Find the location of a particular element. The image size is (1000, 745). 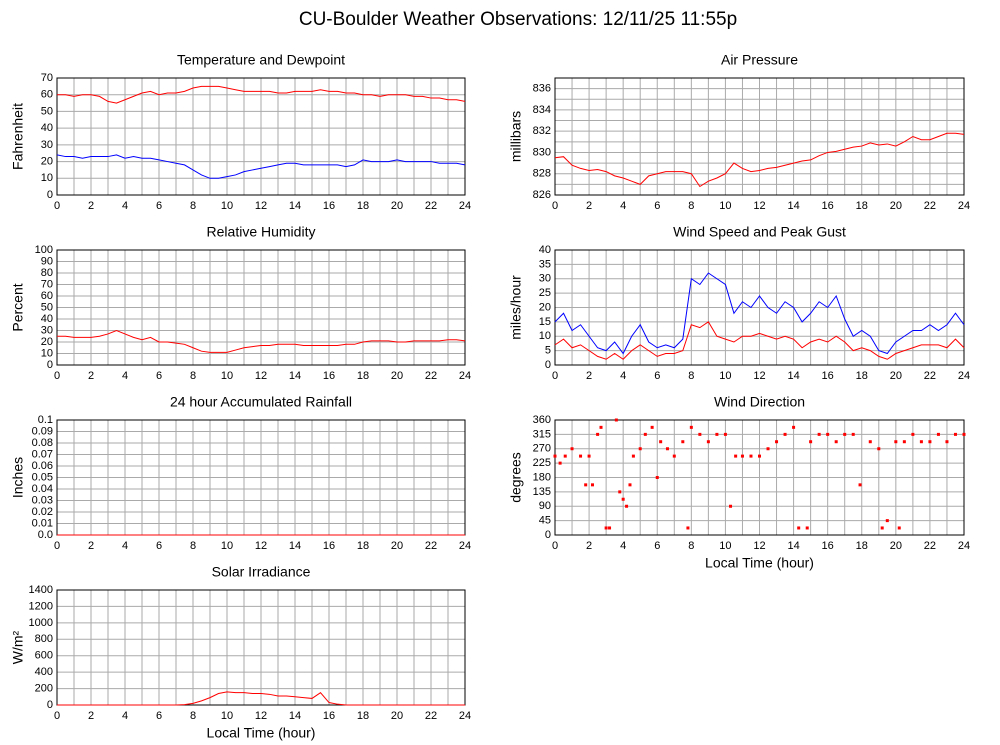

y-tick-label: 80 is located at coordinates (47, 273).